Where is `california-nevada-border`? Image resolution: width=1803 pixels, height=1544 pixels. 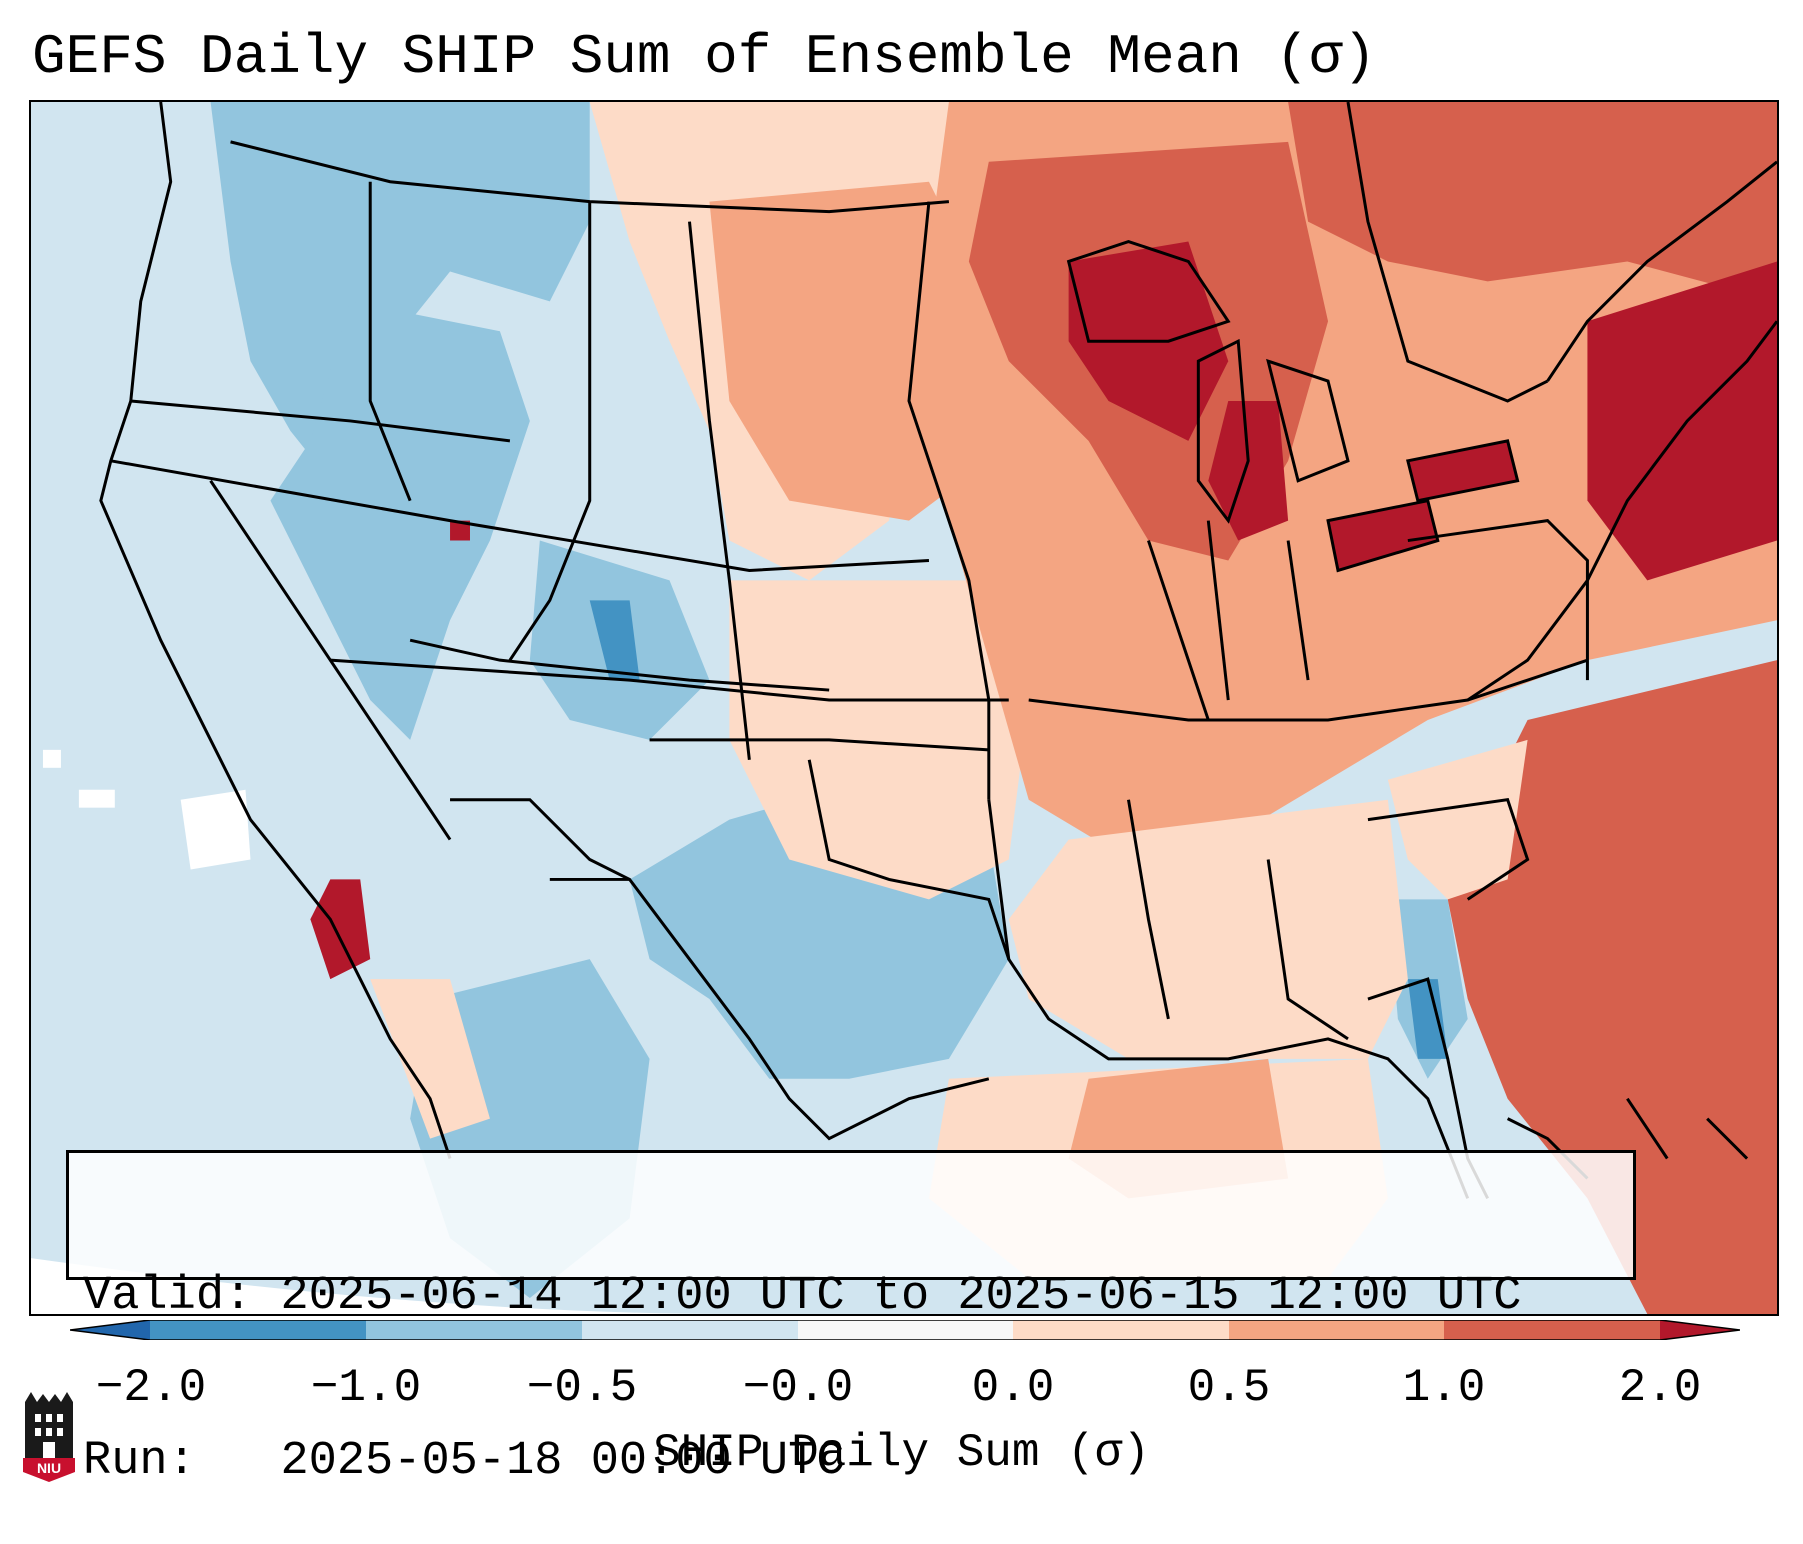 california-nevada-border is located at coordinates (330, 660).